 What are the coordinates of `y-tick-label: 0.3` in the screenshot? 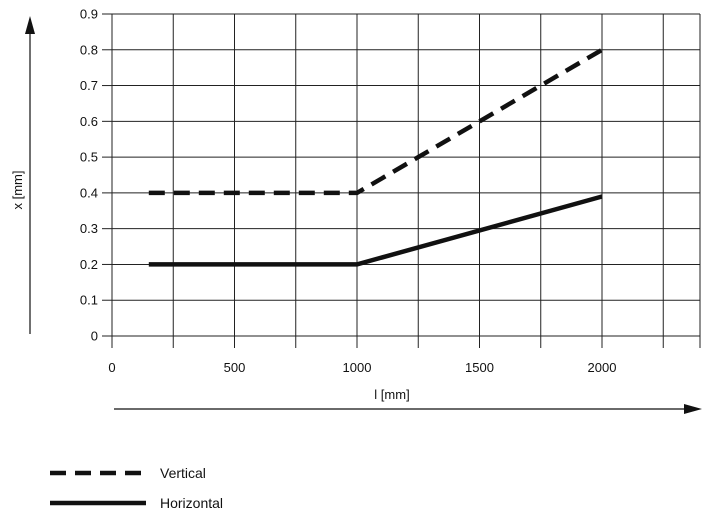 It's located at (89, 228).